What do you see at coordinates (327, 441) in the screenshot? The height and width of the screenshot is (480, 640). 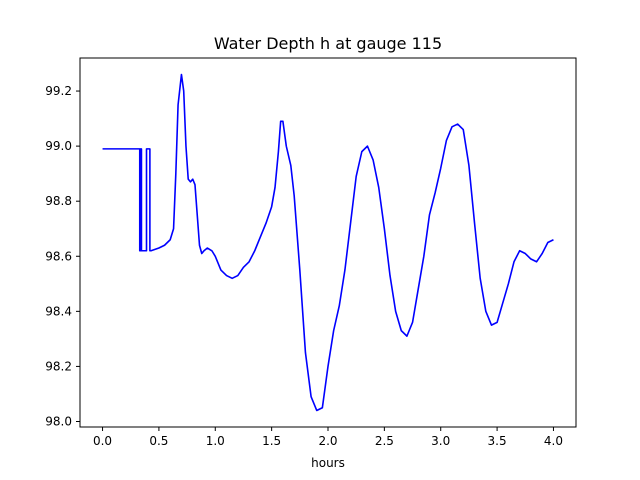 I see `x-tick-label: 2.0` at bounding box center [327, 441].